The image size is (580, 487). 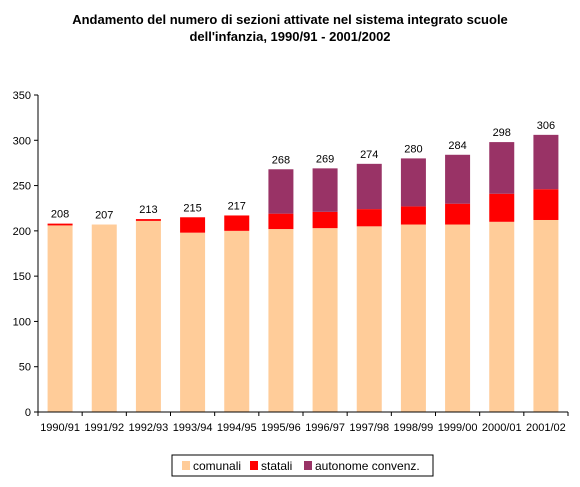 What do you see at coordinates (457, 146) in the screenshot?
I see `total-label-9: 284` at bounding box center [457, 146].